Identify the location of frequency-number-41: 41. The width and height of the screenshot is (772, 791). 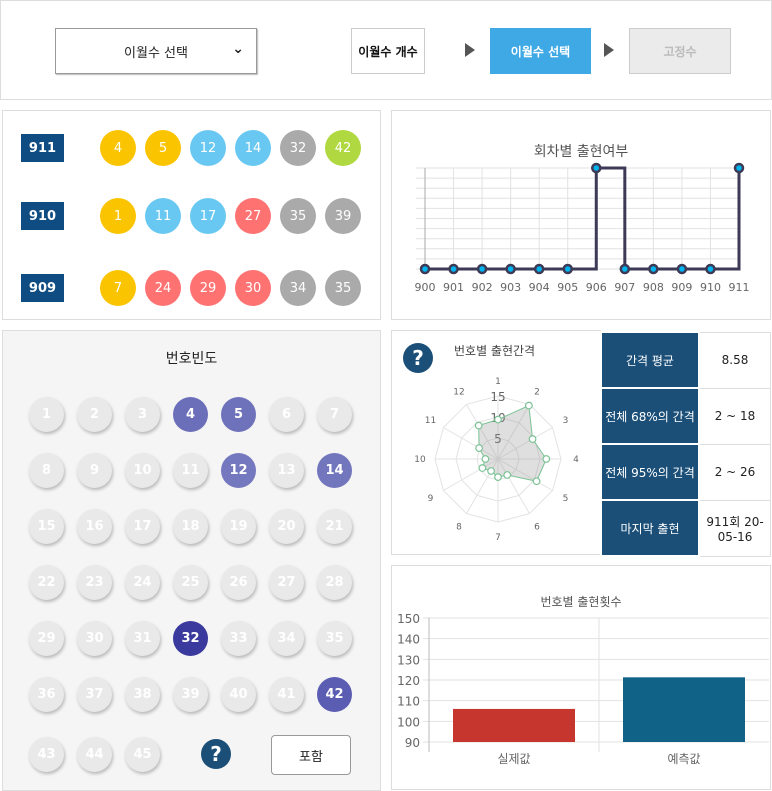
(286, 694).